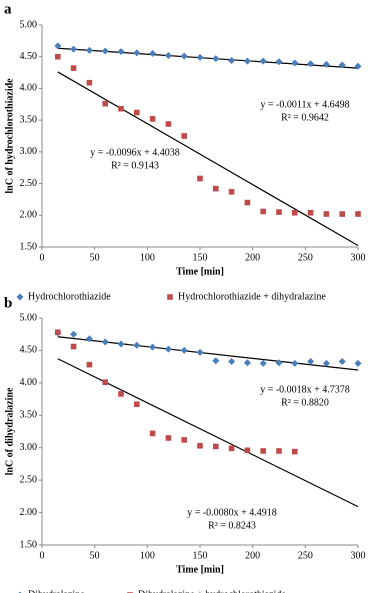 The height and width of the screenshot is (593, 368). Describe the element at coordinates (8, 303) in the screenshot. I see `panel-label: b` at that location.